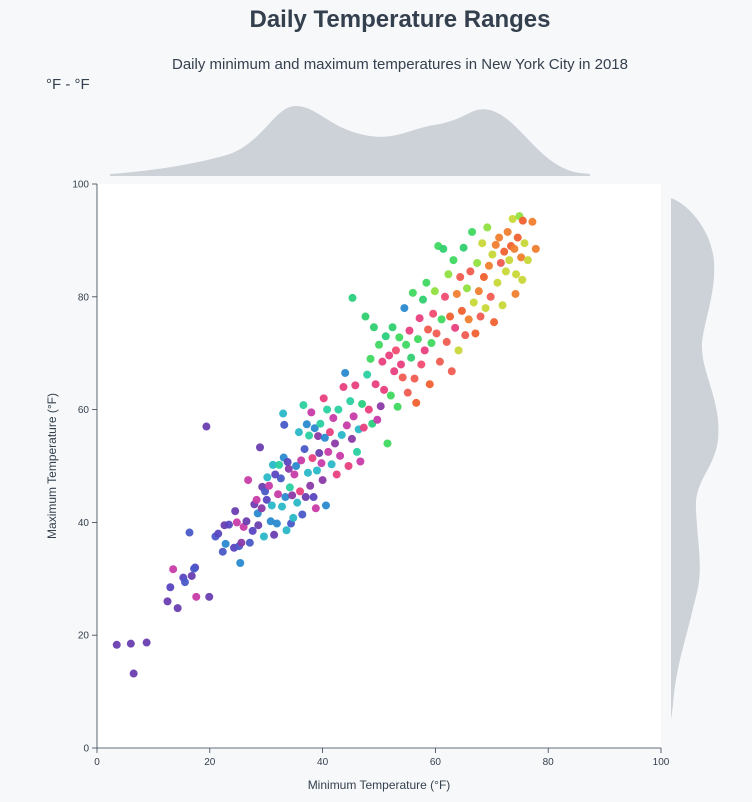  What do you see at coordinates (549, 762) in the screenshot?
I see `x-tick-label: 80` at bounding box center [549, 762].